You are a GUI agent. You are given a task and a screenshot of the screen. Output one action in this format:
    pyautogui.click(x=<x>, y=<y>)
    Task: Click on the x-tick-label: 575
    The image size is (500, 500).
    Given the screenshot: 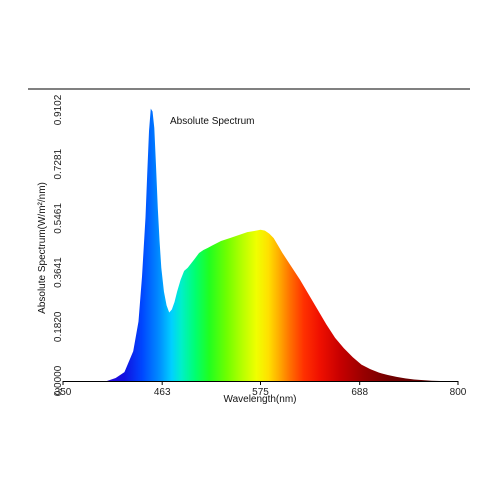 What is the action you would take?
    pyautogui.click(x=260, y=392)
    